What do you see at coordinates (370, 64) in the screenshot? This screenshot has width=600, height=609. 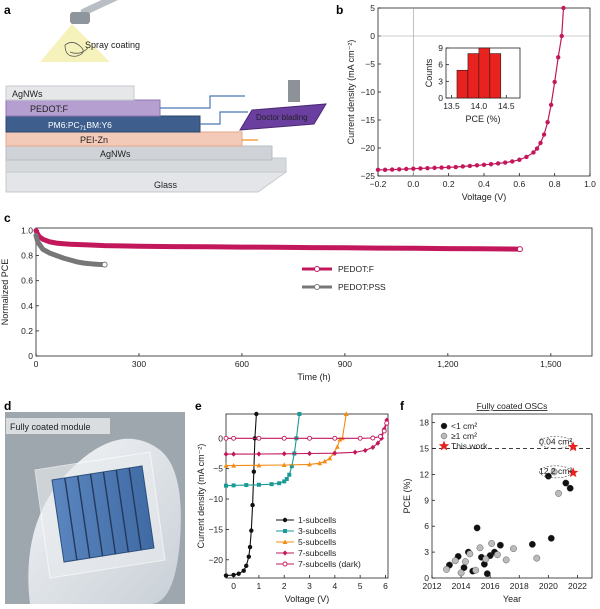 I see `y-tick-label: −5` at bounding box center [370, 64].